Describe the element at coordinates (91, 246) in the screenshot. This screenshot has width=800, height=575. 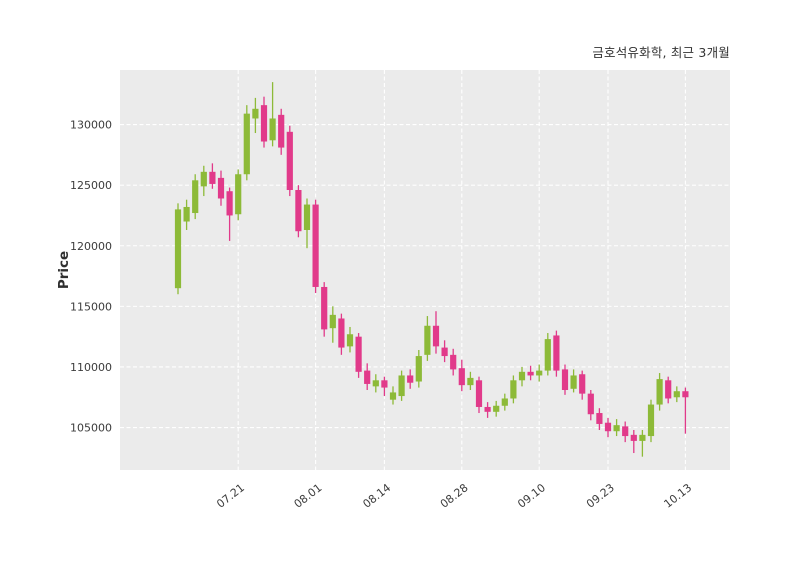
I see `y-tick-label: 120000` at that location.